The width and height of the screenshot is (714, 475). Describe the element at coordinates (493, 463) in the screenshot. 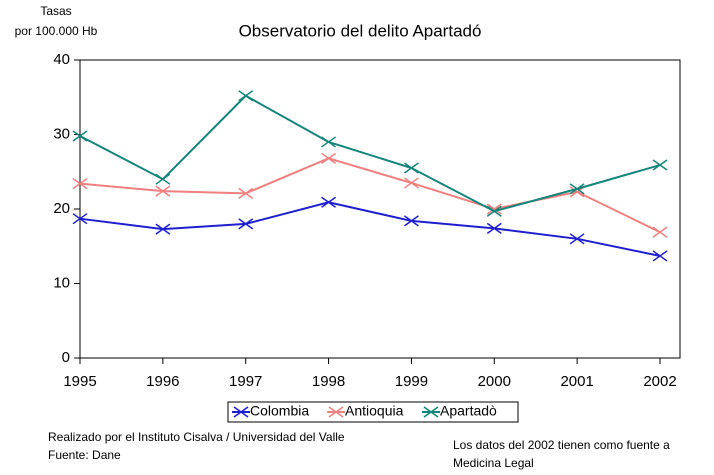

I see `footnote: Medicina Legal` at that location.